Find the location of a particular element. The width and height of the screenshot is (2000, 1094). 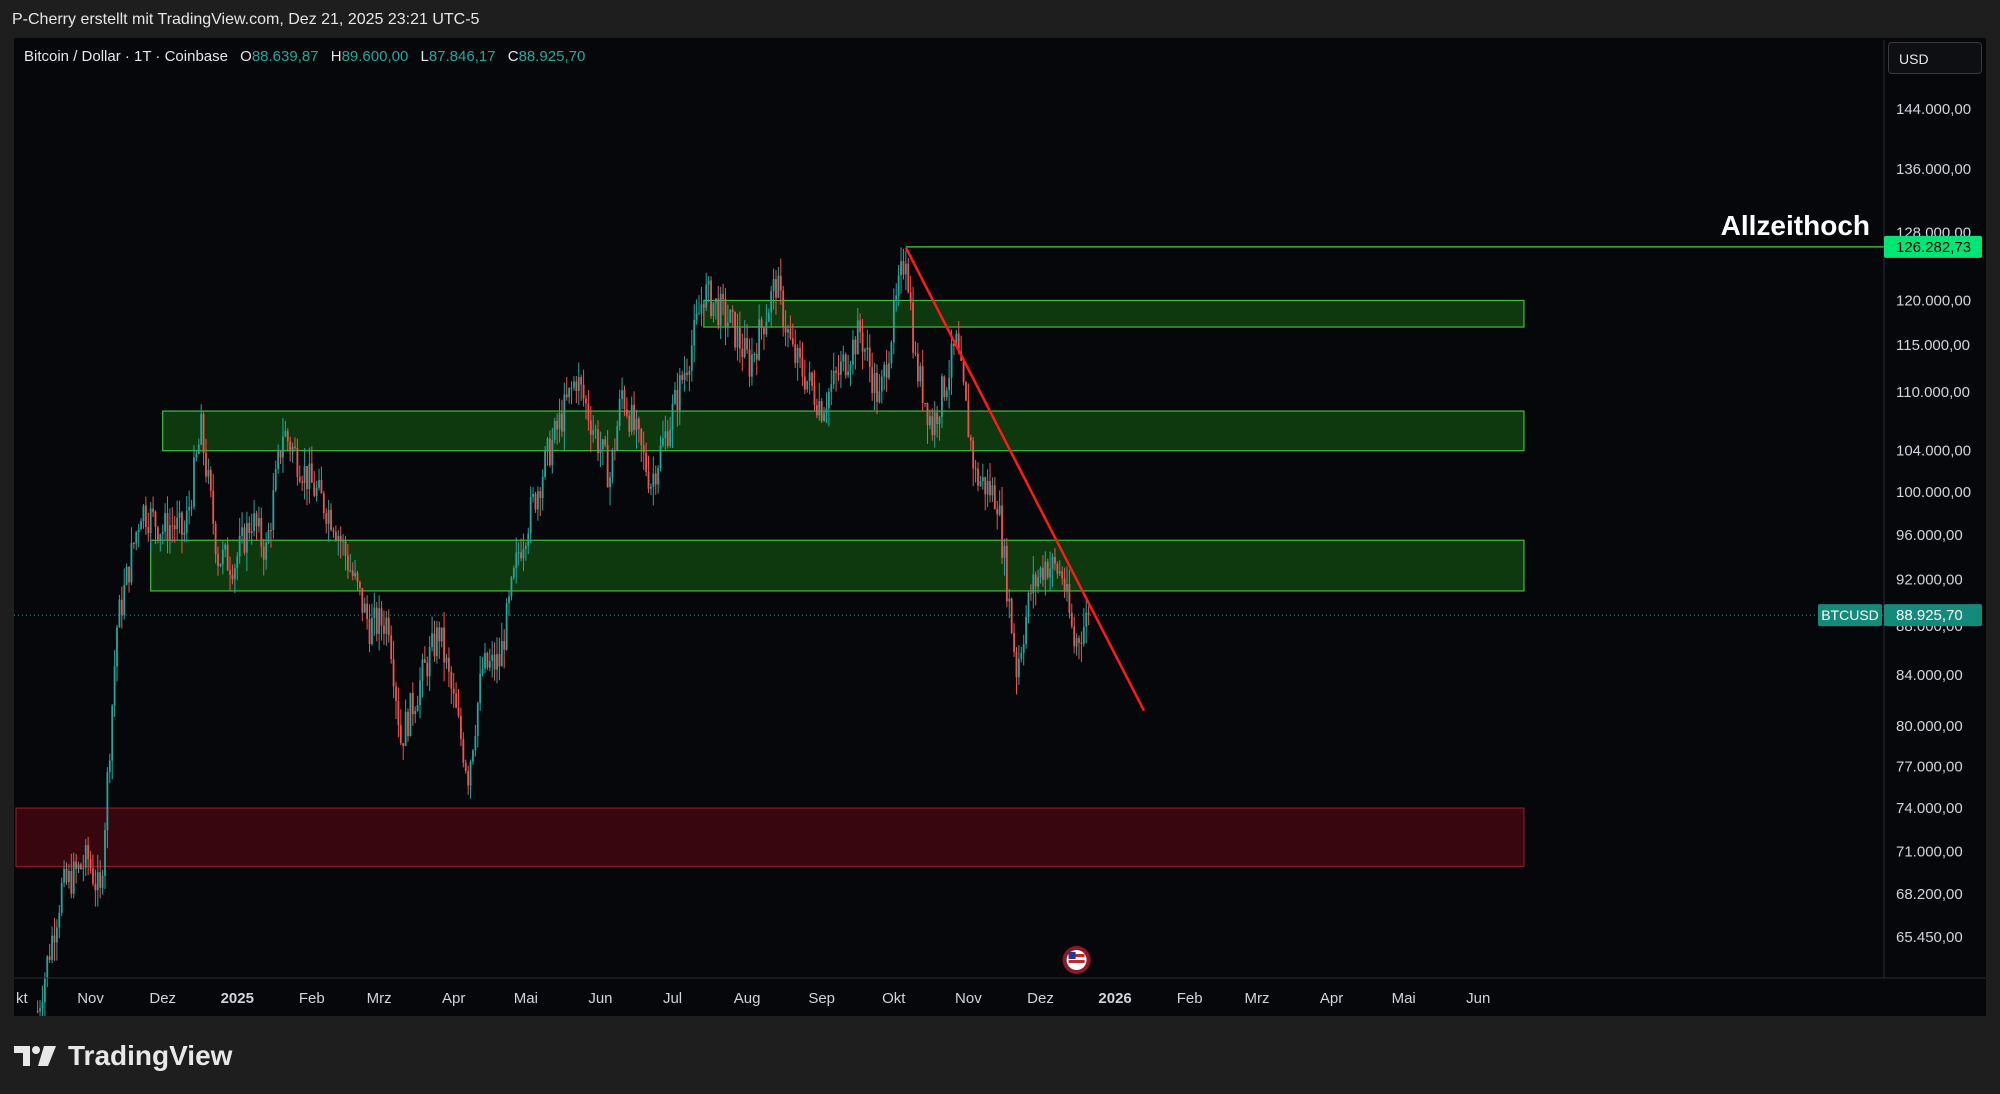

flag-canton is located at coordinates (1072, 955).